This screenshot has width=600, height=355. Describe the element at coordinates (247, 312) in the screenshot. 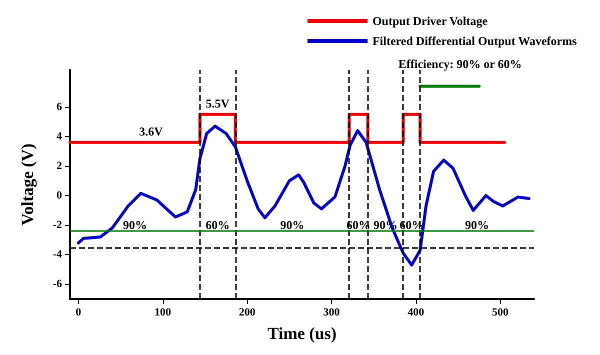

I see `x-tick-label: 200` at that location.